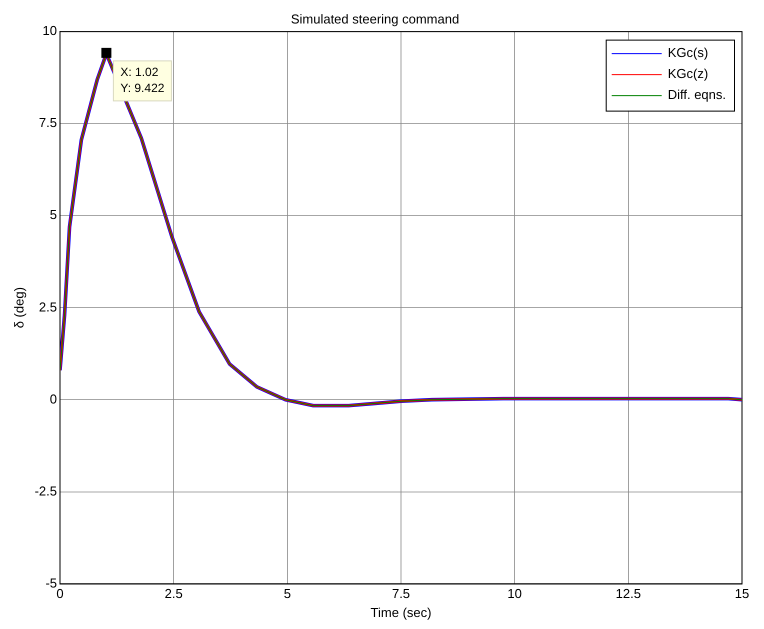 The height and width of the screenshot is (629, 764). I want to click on y-axis-title: δ (deg), so click(18, 307).